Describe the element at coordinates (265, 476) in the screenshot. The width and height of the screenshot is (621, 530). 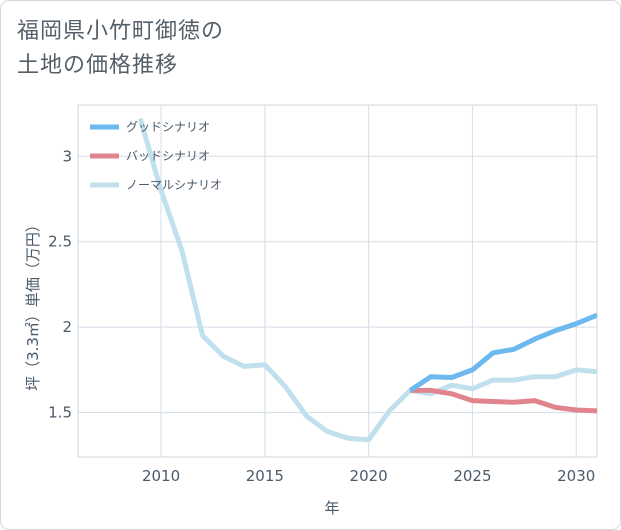
I see `x-tick-label: 2015` at that location.